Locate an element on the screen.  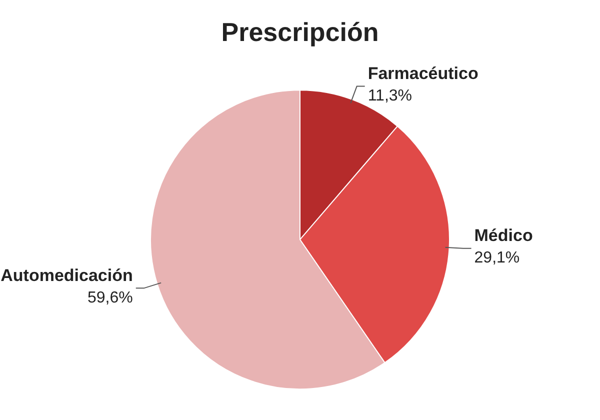
chart-title: Prescripción is located at coordinates (300, 31).